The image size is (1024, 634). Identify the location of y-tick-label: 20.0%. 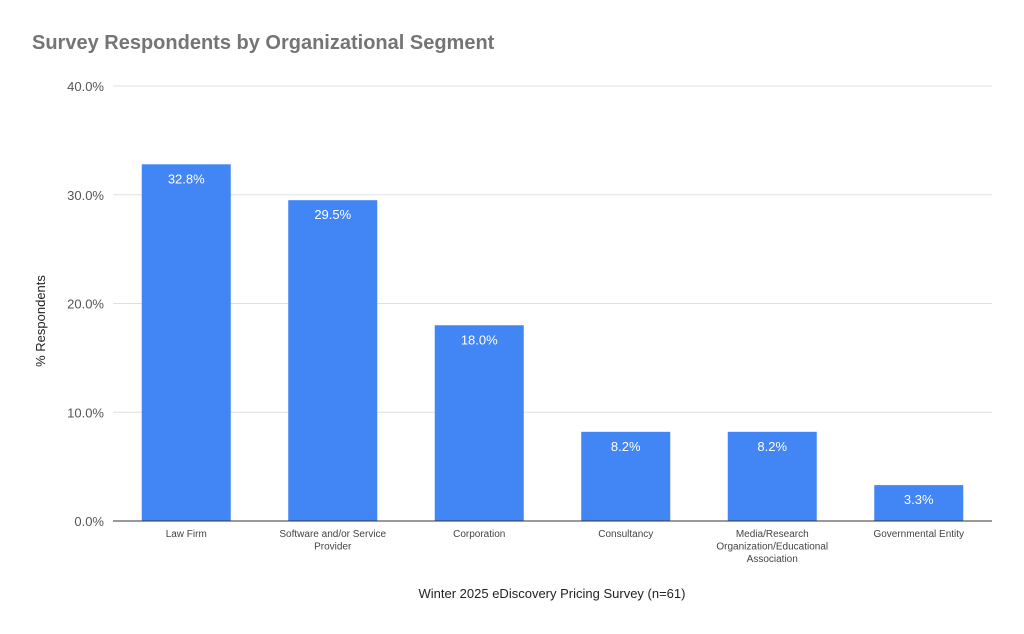
(85, 304).